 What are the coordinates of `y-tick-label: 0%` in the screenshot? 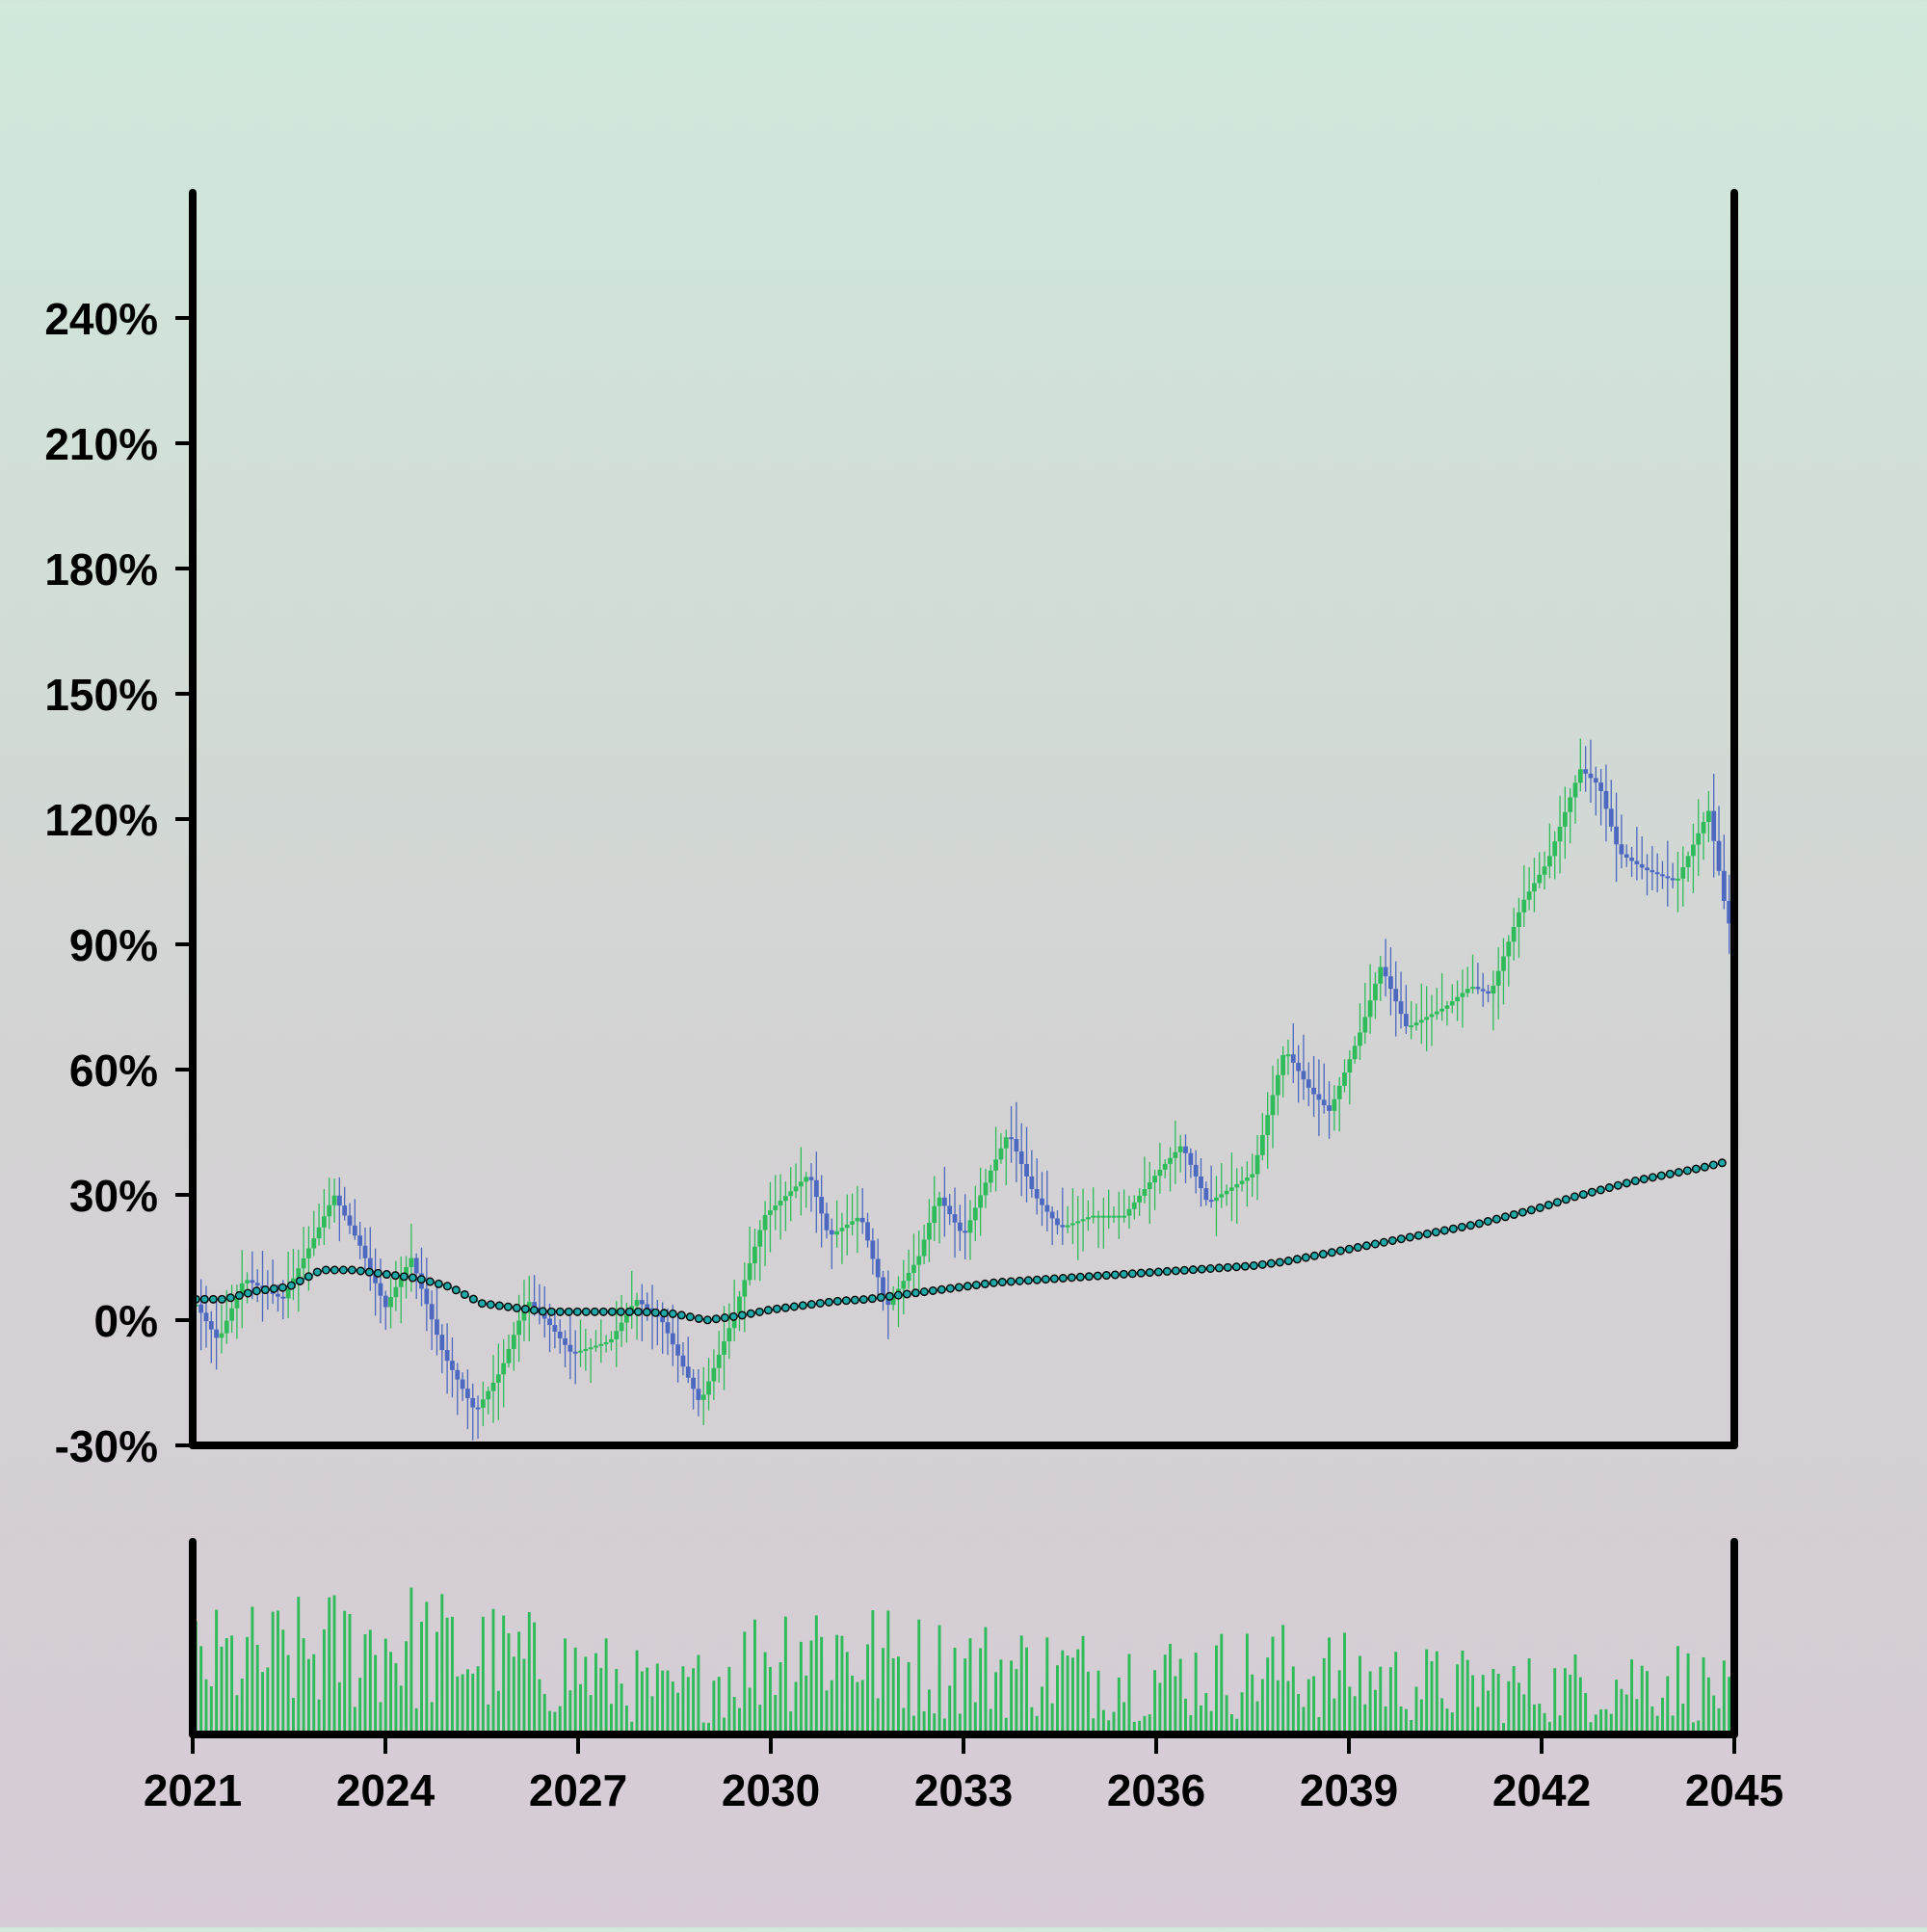 It's located at (126, 1321).